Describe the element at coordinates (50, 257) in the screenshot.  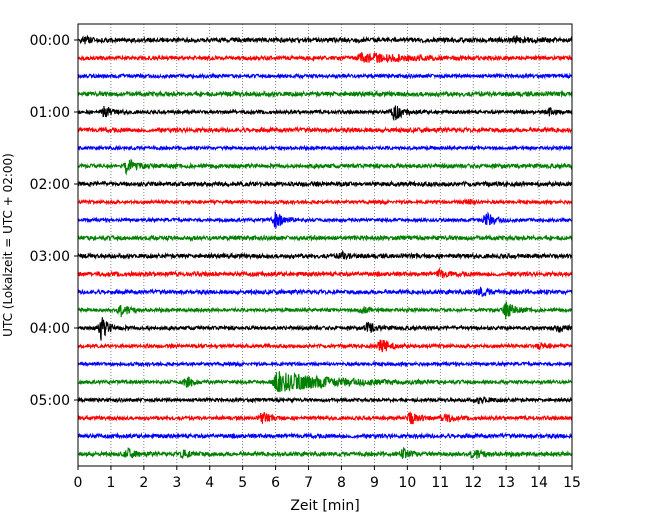
I see `y-tick-label: 03:00` at that location.